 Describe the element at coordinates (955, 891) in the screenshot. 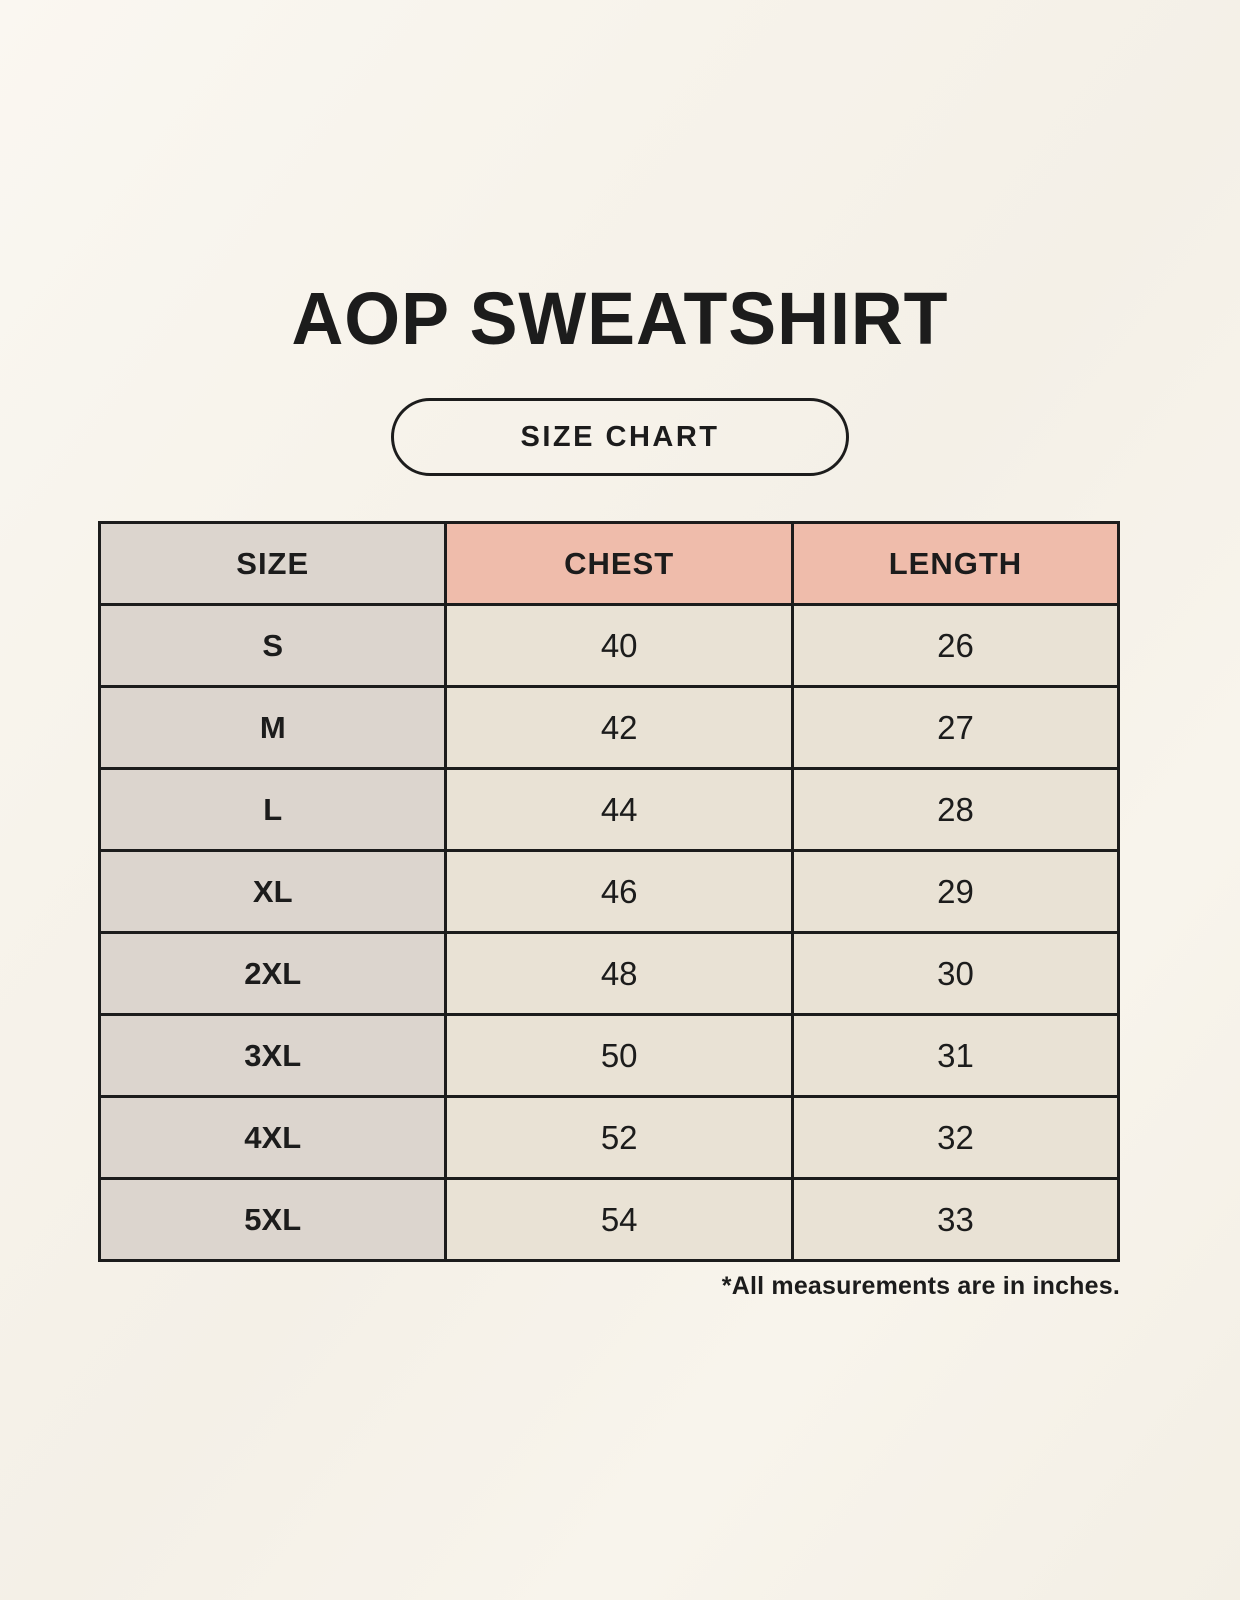

I see `length-value: 29` at that location.